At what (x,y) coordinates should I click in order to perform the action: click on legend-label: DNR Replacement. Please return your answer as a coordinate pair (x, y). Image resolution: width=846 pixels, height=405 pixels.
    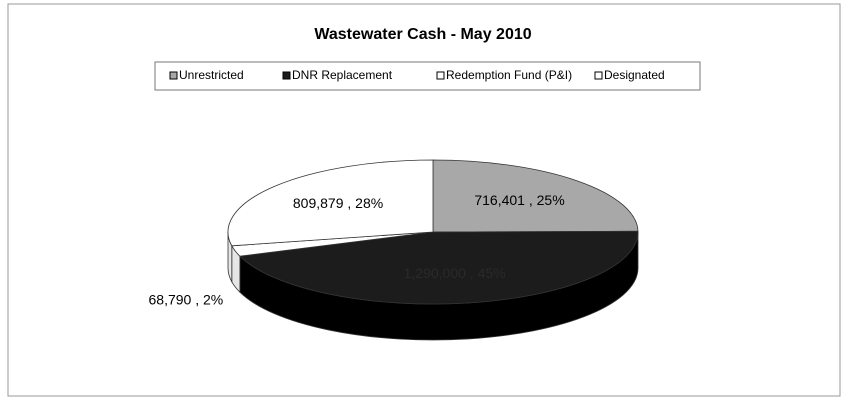
    Looking at the image, I should click on (342, 75).